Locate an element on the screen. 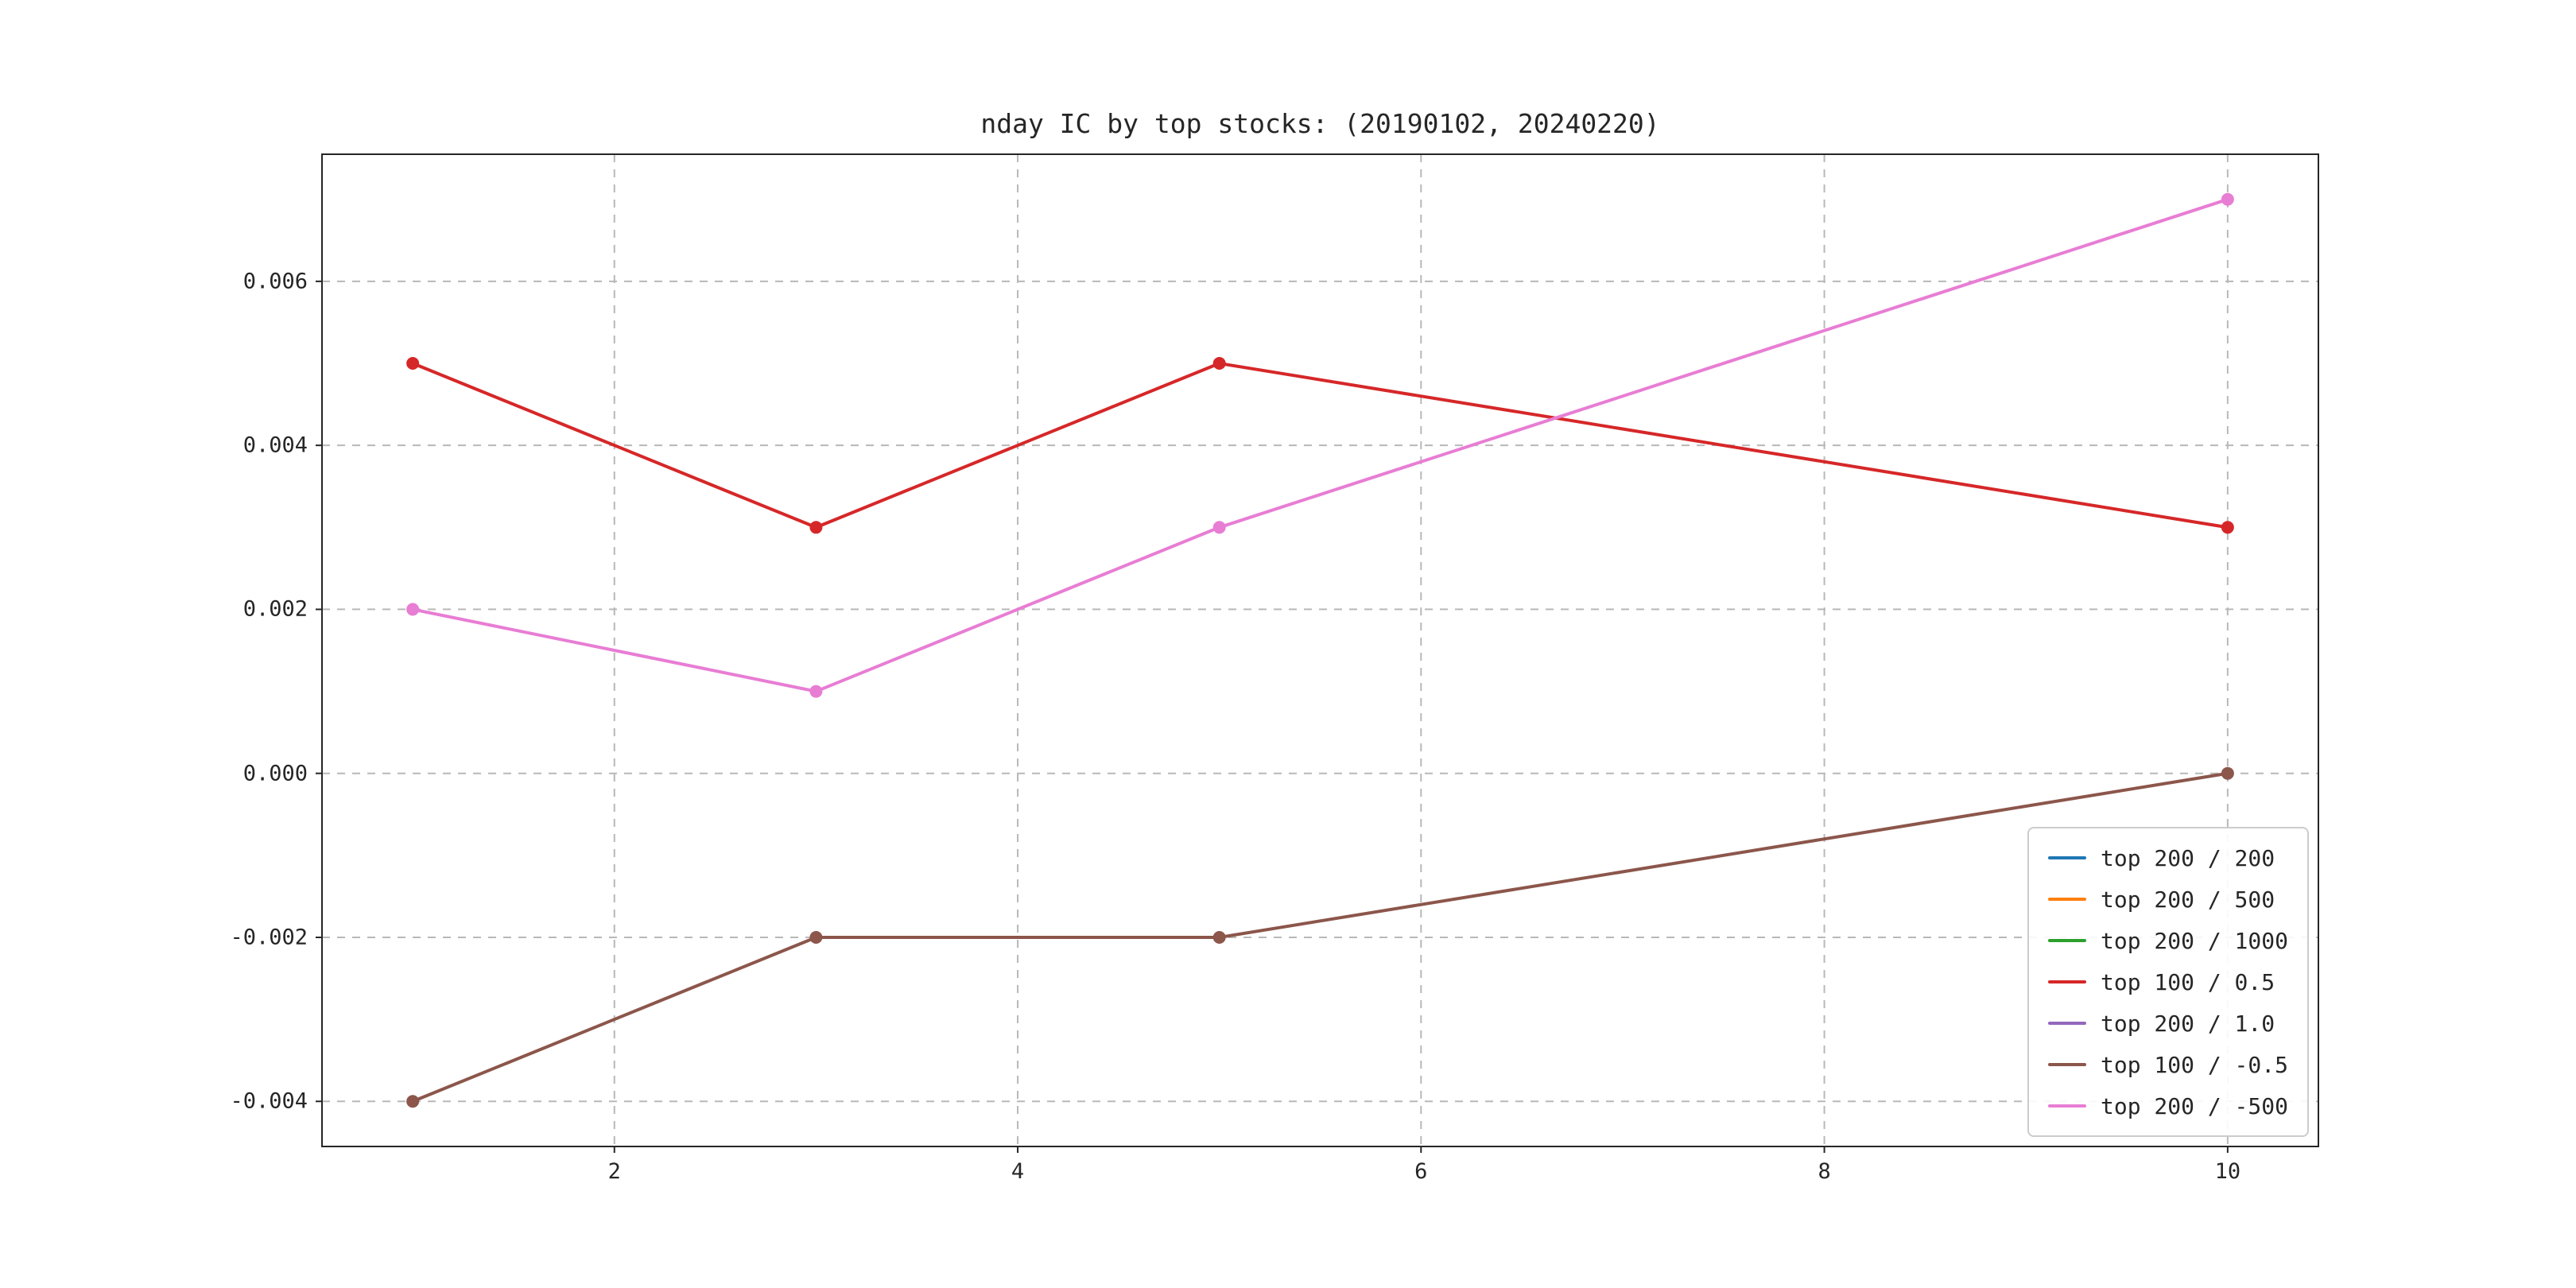 Image resolution: width=2576 pixels, height=1288 pixels. legend-item: top 200 / 500 is located at coordinates (2168, 900).